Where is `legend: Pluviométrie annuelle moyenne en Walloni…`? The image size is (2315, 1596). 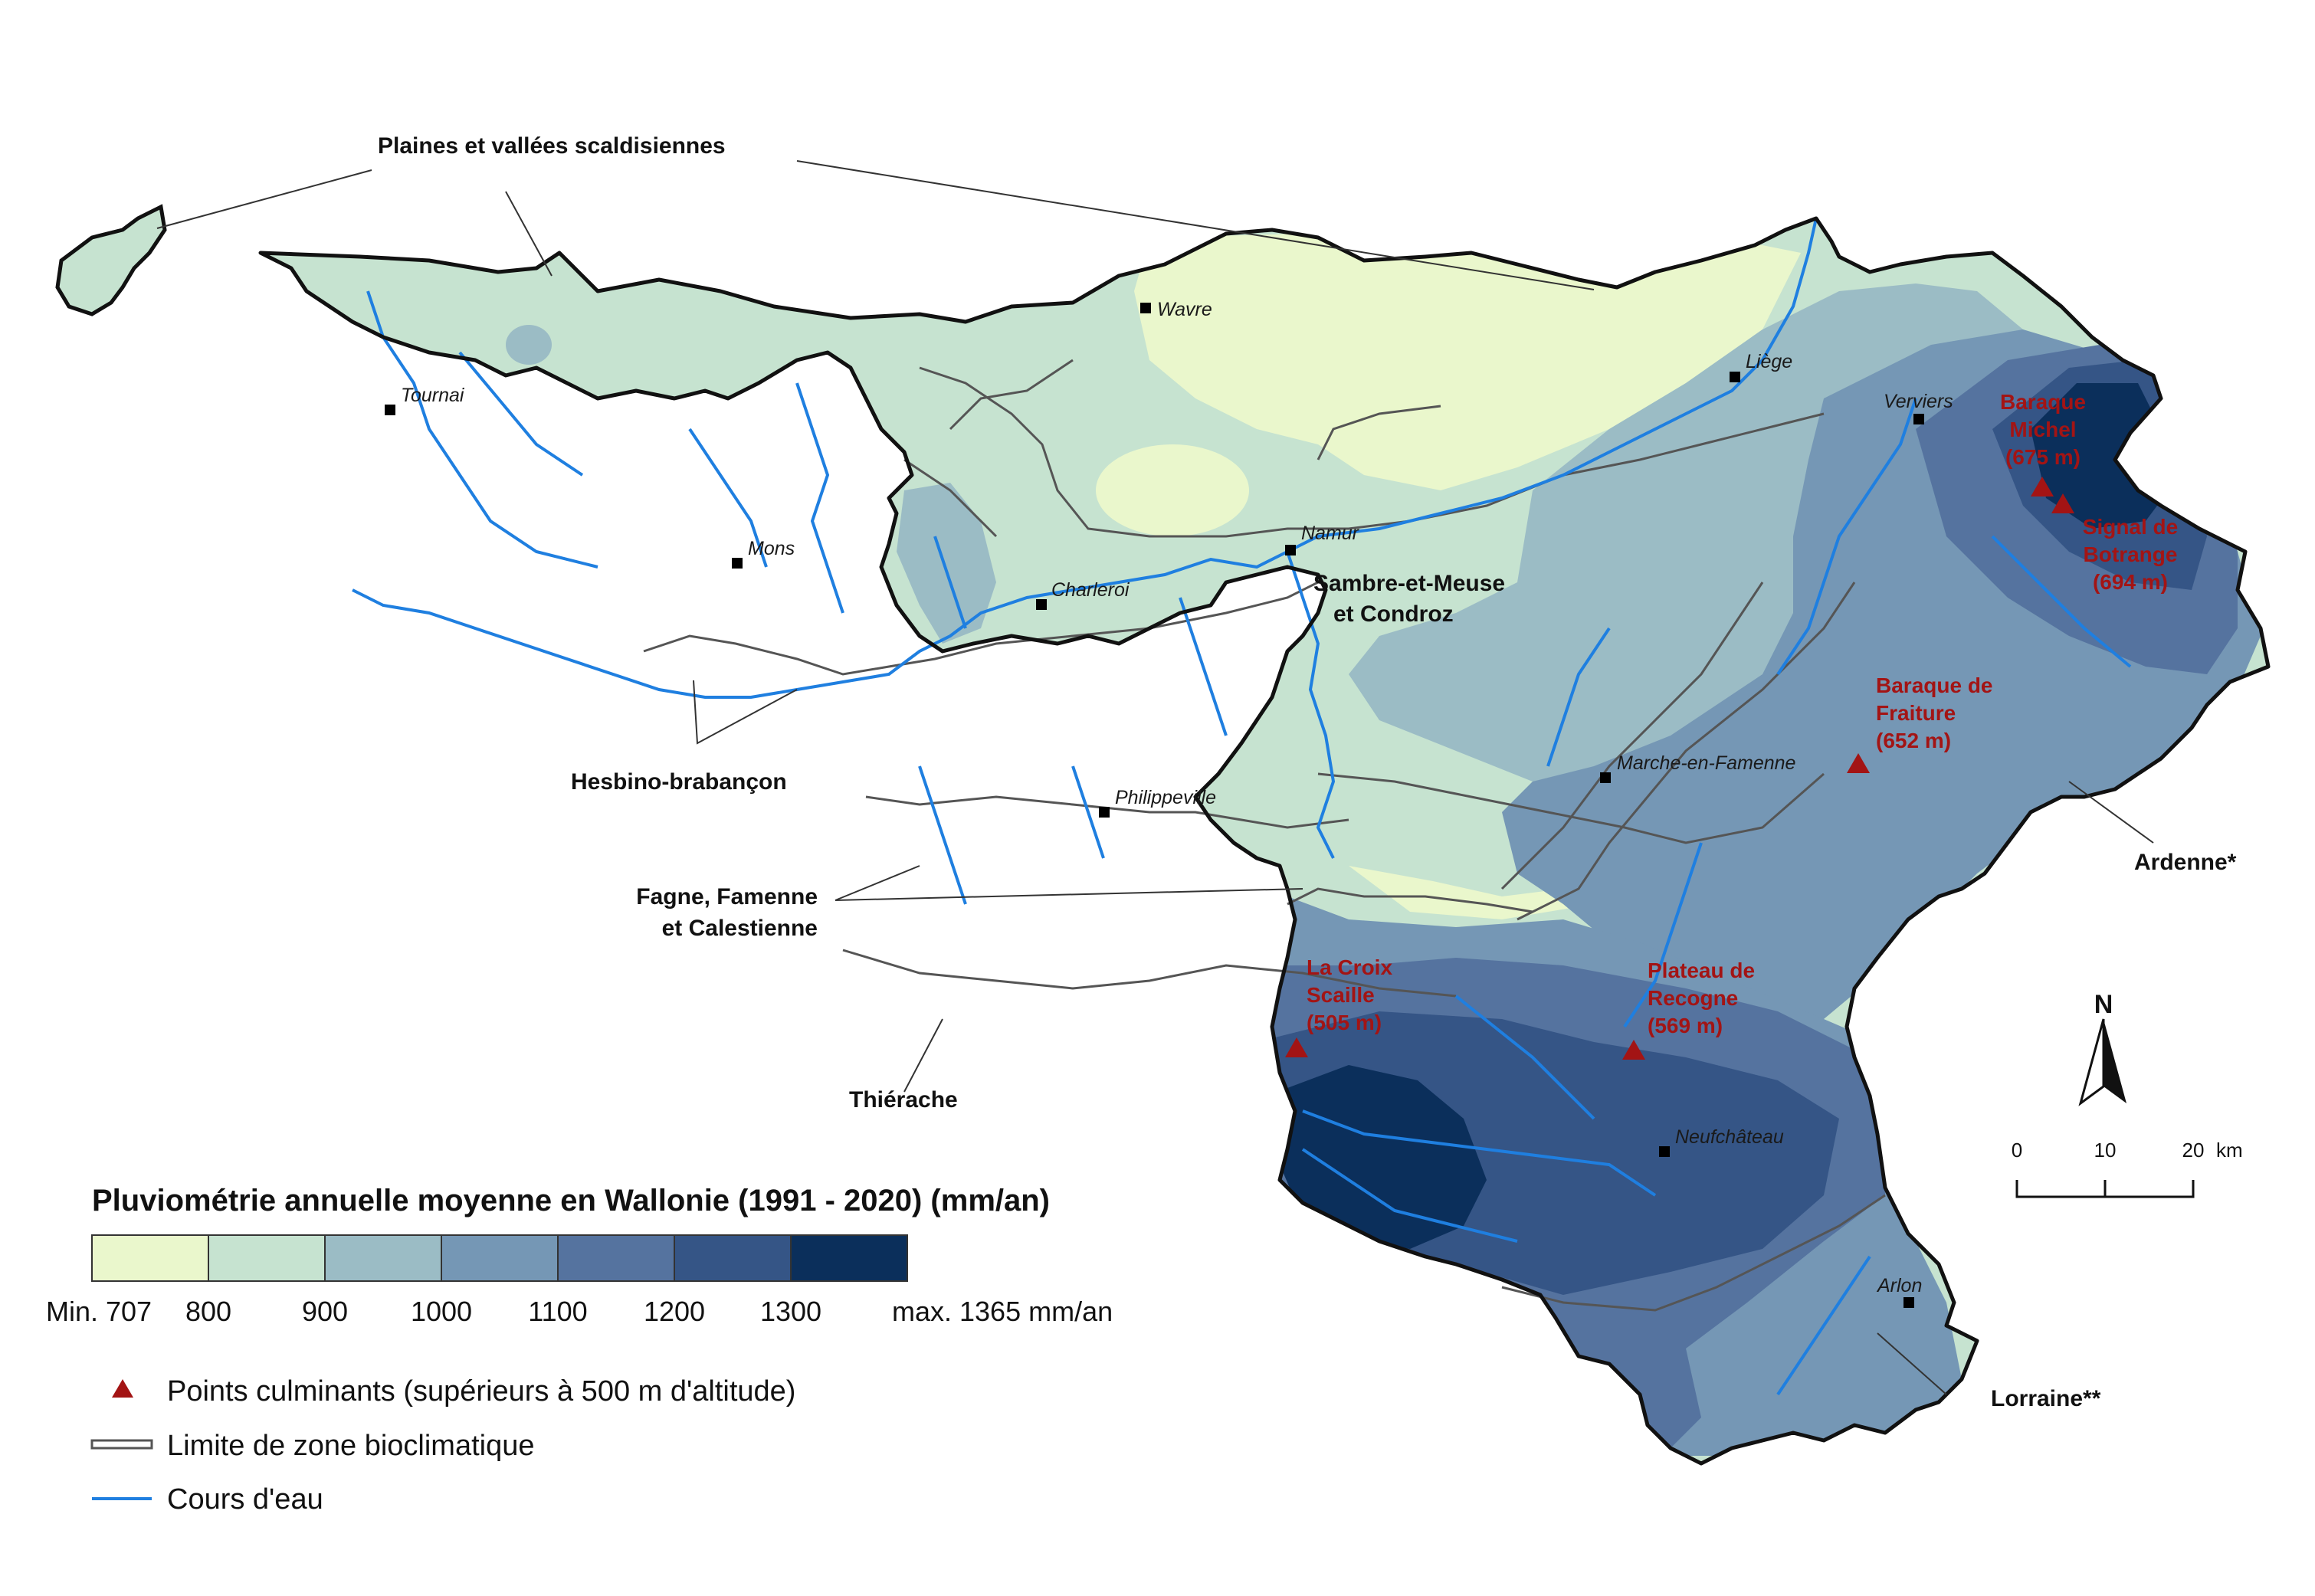
legend: Pluviométrie annuelle moyenne en Walloni… is located at coordinates (579, 1350).